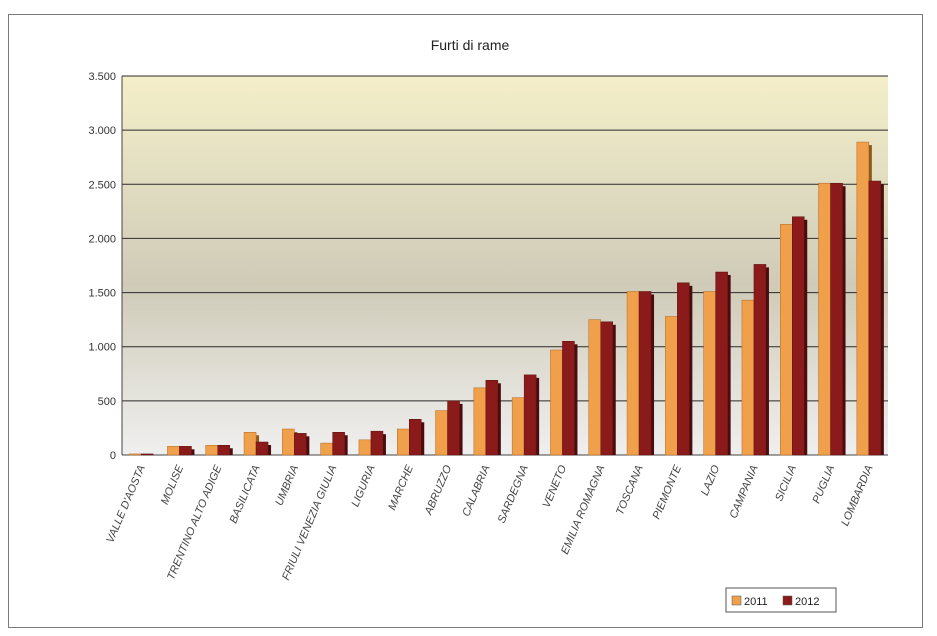 The width and height of the screenshot is (937, 636). What do you see at coordinates (245, 494) in the screenshot?
I see `x-tick-label: BASILICATA` at bounding box center [245, 494].